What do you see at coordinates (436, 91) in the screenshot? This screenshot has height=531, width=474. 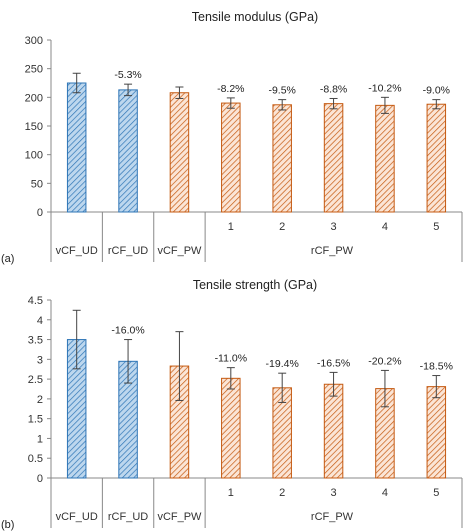 I see `chart-a-data-label: -9.0%` at bounding box center [436, 91].